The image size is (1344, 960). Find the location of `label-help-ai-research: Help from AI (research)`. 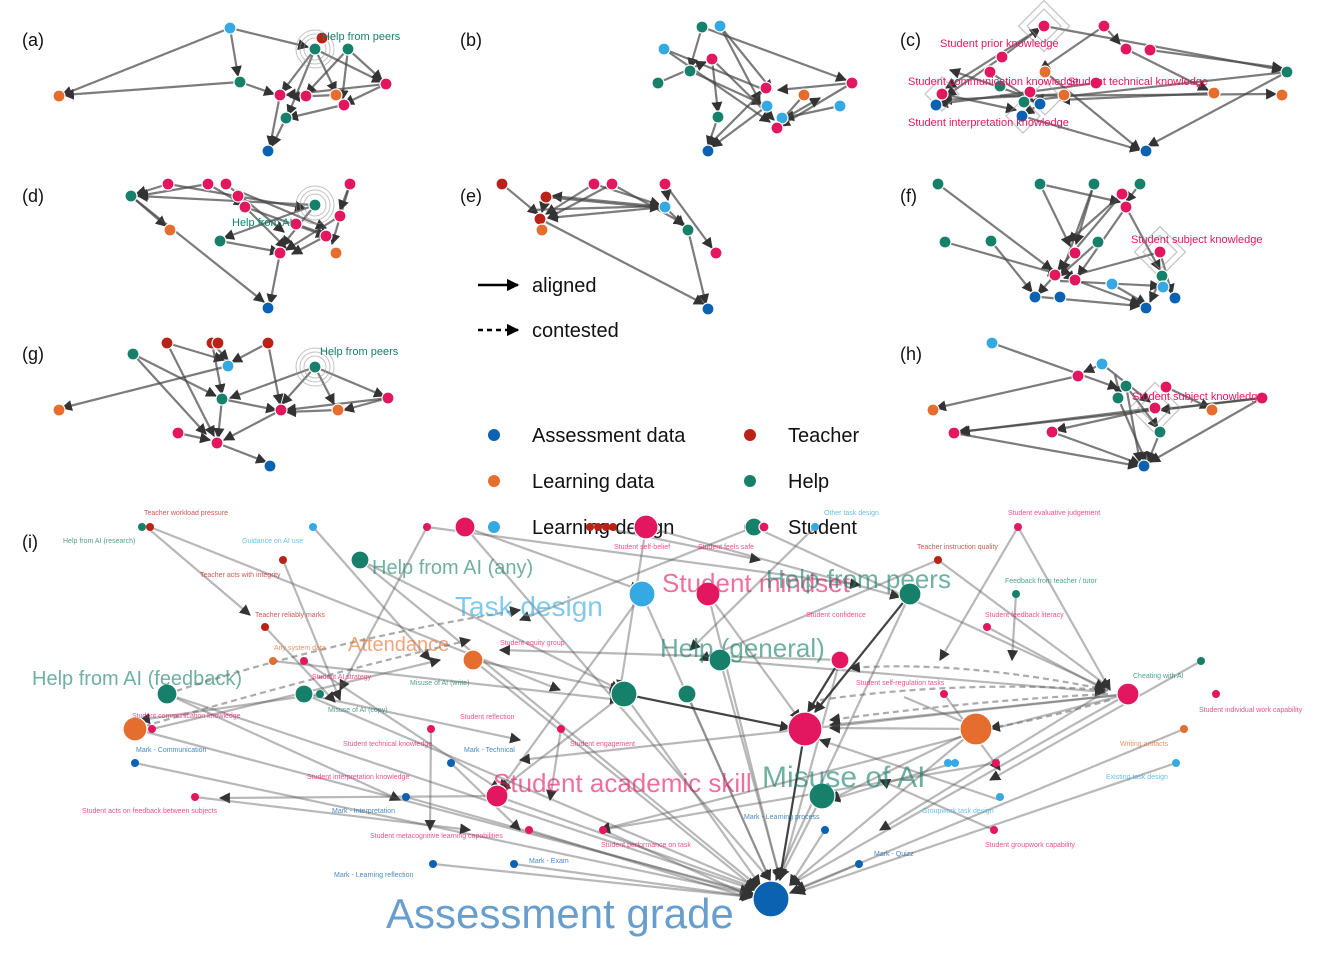

label-help-ai-research: Help from AI (research) is located at coordinates (99, 541).